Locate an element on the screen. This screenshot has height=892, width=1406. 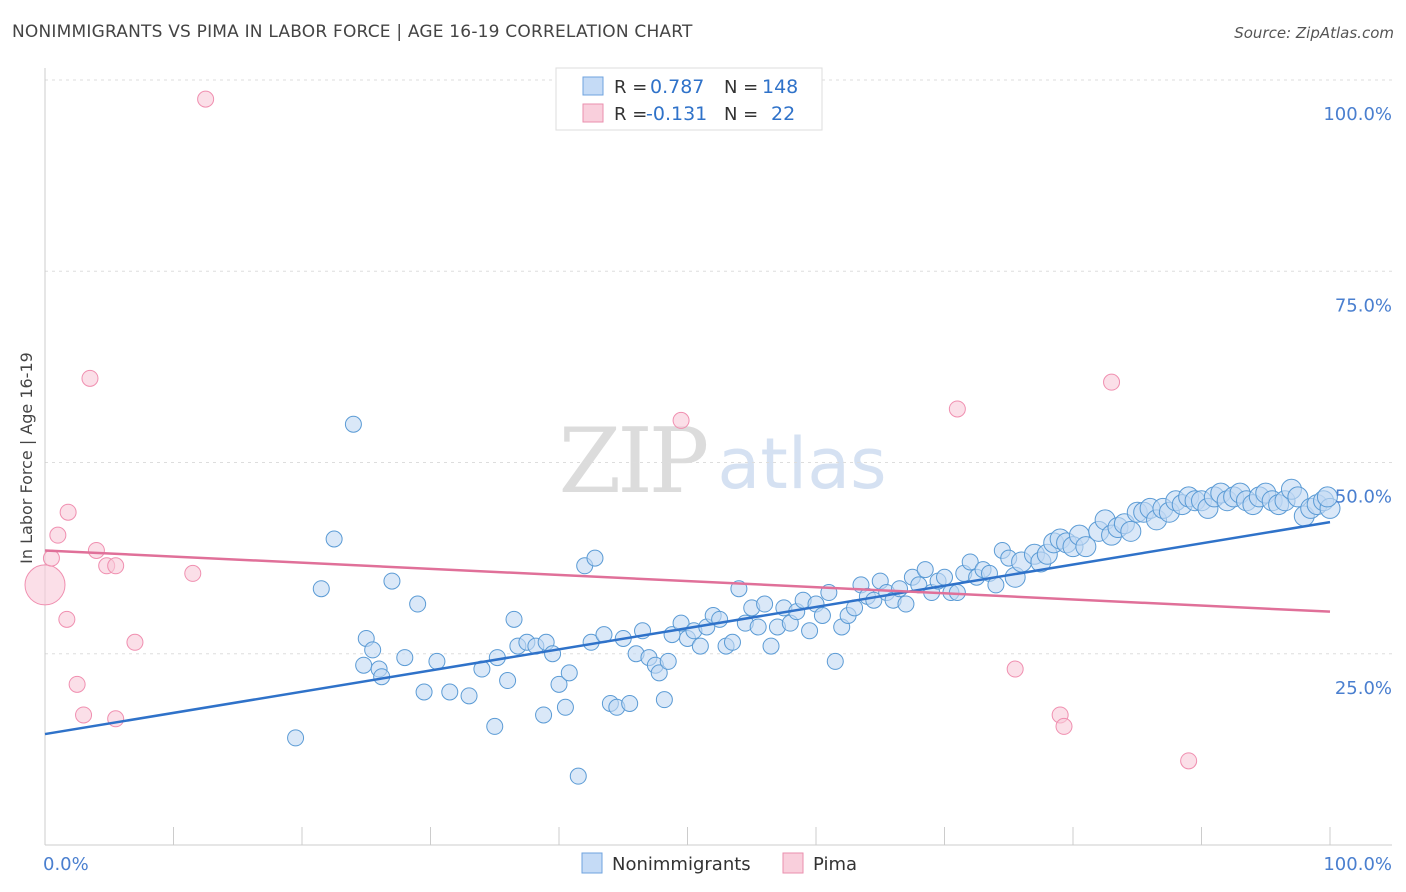
bottom-legend-label-nonimmigrants: Nonimmigrants is located at coordinates (681, 864).